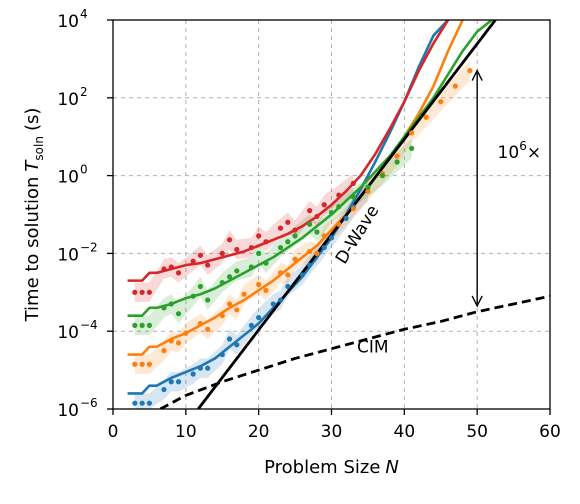 The image size is (580, 504). What do you see at coordinates (322, 467) in the screenshot?
I see `x-axis-title-text: Problem Size` at bounding box center [322, 467].